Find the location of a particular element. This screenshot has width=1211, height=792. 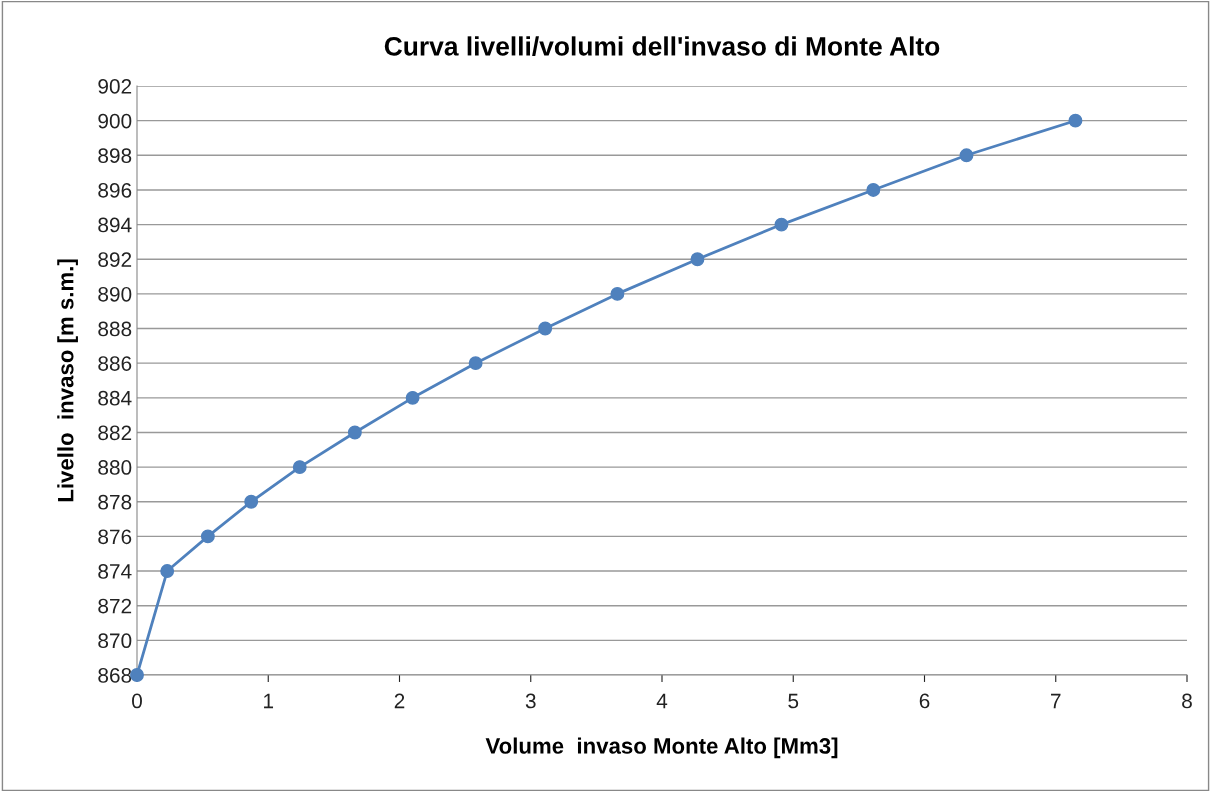

x-tick-label: 0 is located at coordinates (137, 701).